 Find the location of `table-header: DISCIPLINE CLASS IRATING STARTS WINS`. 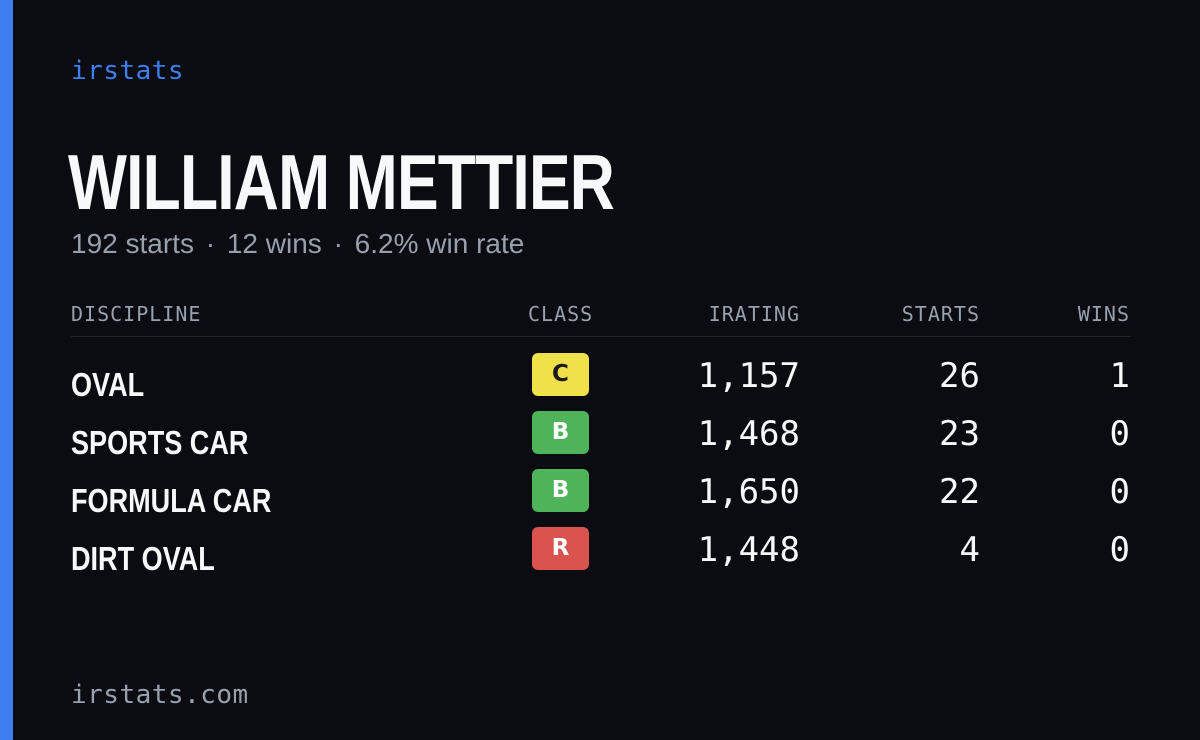

table-header: DISCIPLINE CLASS IRATING STARTS WINS is located at coordinates (601, 316).